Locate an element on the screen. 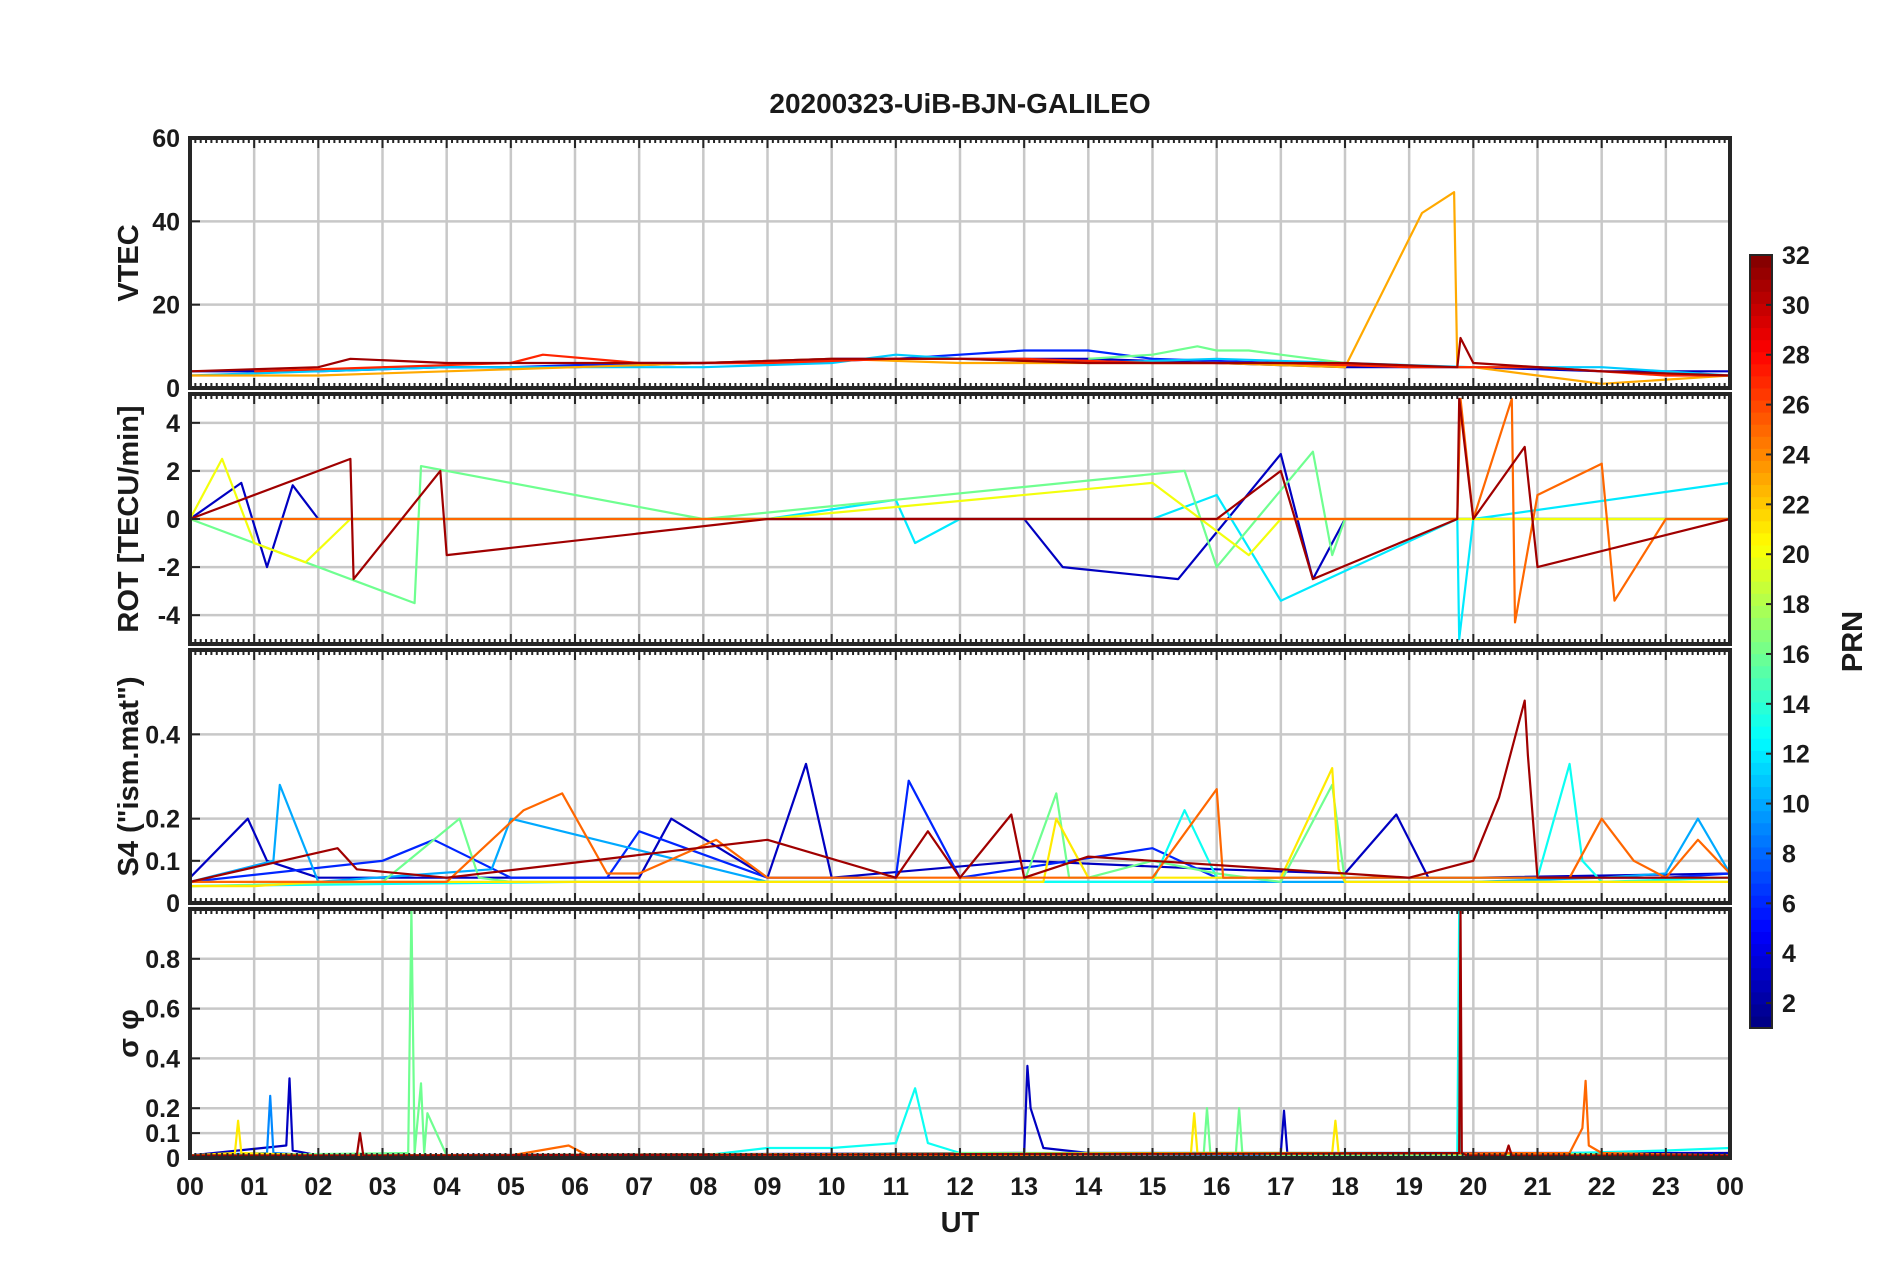 This screenshot has width=1902, height=1277. y-tick-label-rot: -2 is located at coordinates (169, 568).